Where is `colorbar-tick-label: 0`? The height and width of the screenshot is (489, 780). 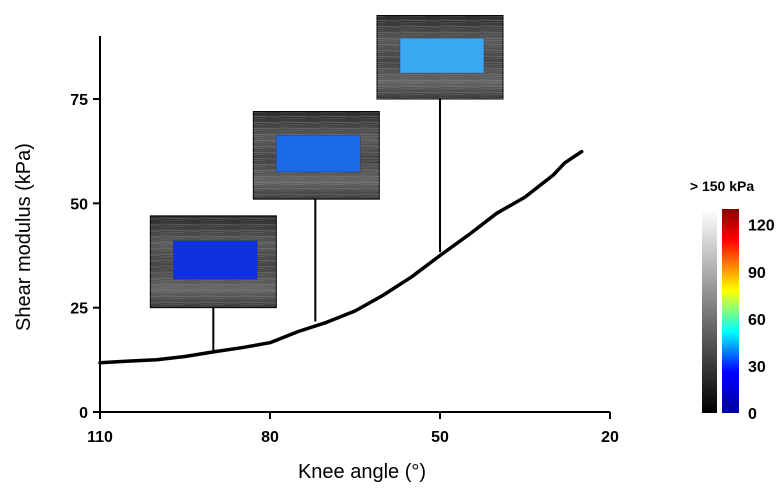
colorbar-tick-label: 0 is located at coordinates (752, 414).